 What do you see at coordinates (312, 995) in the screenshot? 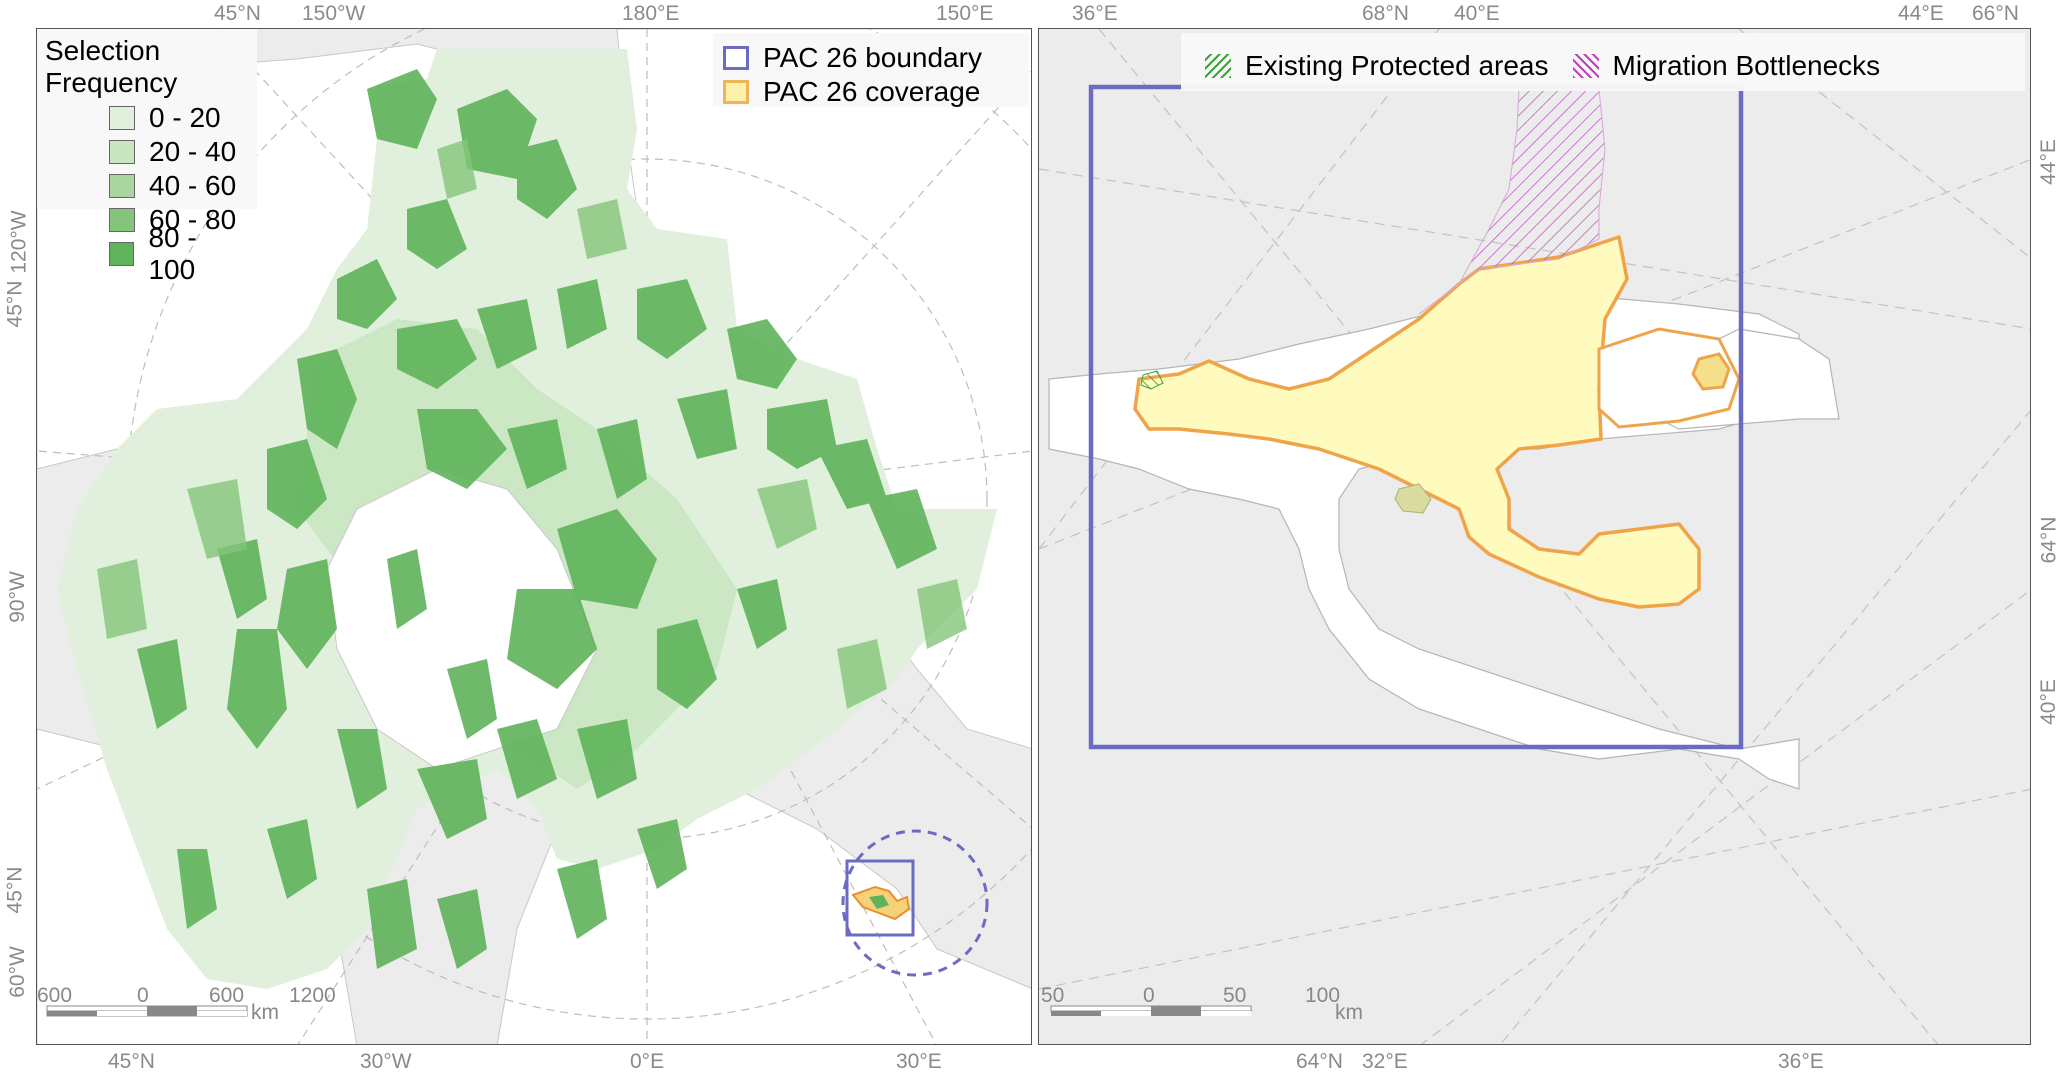
I see `scale-label-3: 1200` at bounding box center [312, 995].